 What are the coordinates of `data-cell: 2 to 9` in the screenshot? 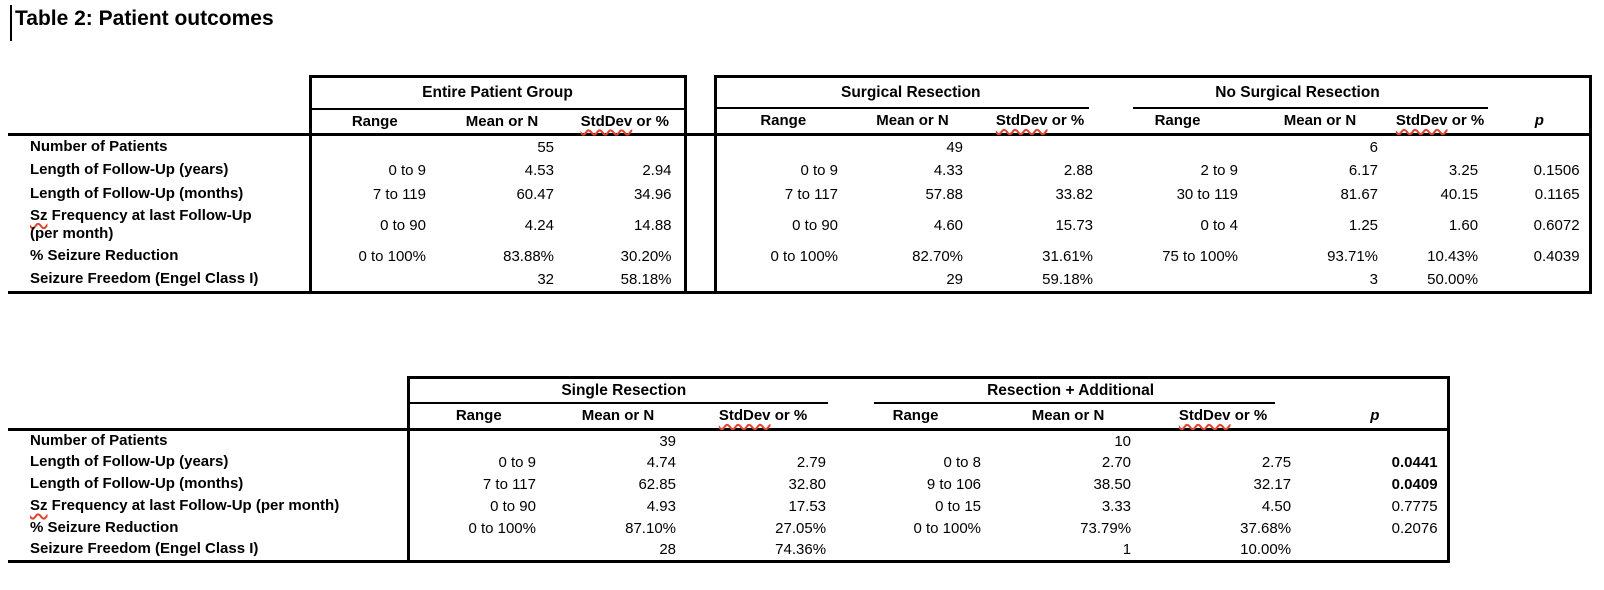 It's located at (1219, 170).